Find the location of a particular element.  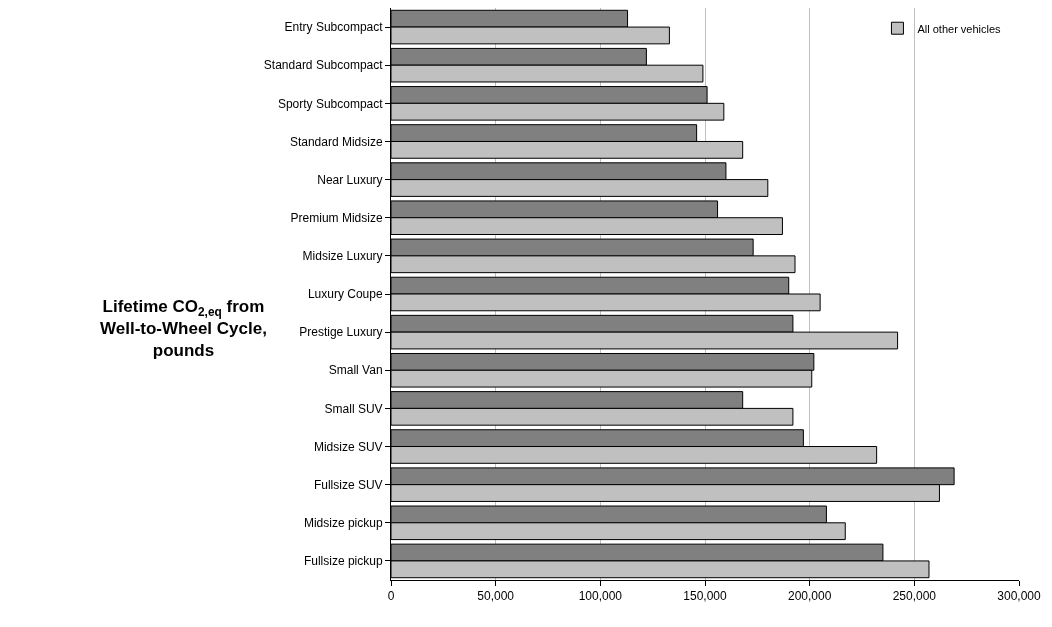

x-tick-label: 250,000 is located at coordinates (914, 596).